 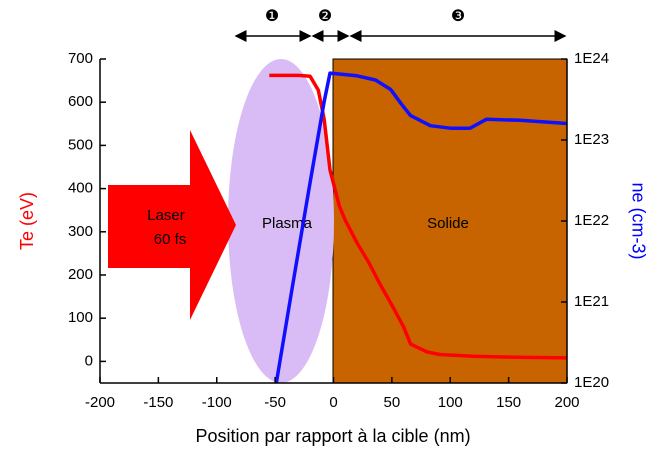 What do you see at coordinates (325, 16) in the screenshot?
I see `zone-label: ❷` at bounding box center [325, 16].